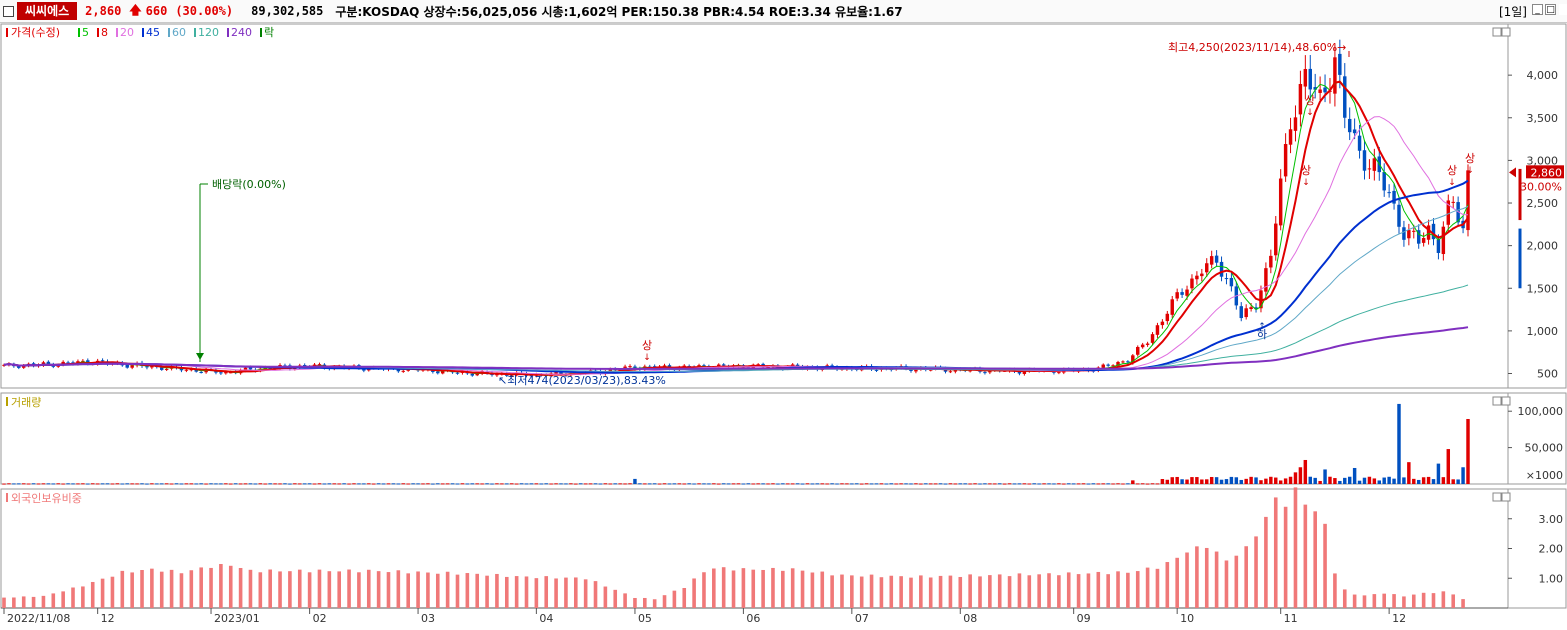 The image size is (1567, 630). What do you see at coordinates (1541, 411) in the screenshot?
I see `volume-tick-label: 100,000` at bounding box center [1541, 411].